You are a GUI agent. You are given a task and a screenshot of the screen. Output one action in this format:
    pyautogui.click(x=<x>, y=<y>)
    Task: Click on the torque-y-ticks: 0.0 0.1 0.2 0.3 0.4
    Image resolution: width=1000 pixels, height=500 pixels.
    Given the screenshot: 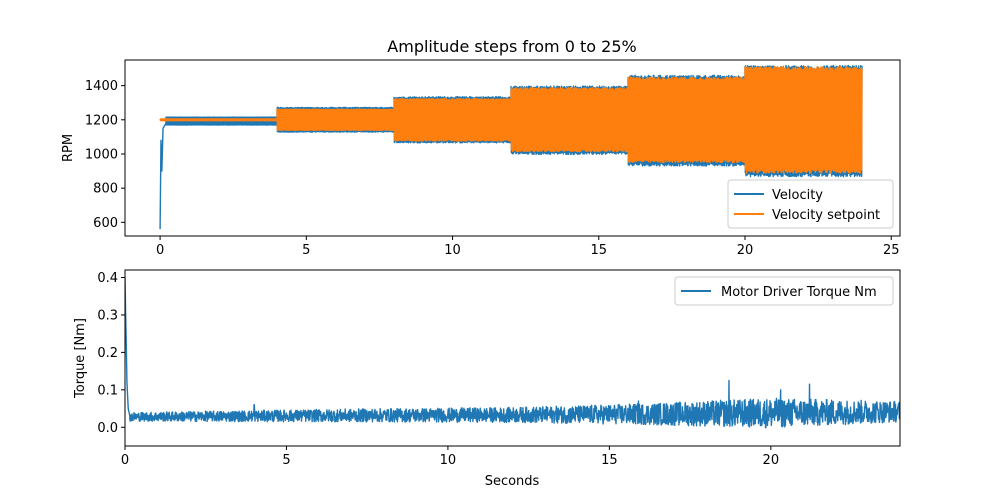 What is the action you would take?
    pyautogui.click(x=111, y=353)
    